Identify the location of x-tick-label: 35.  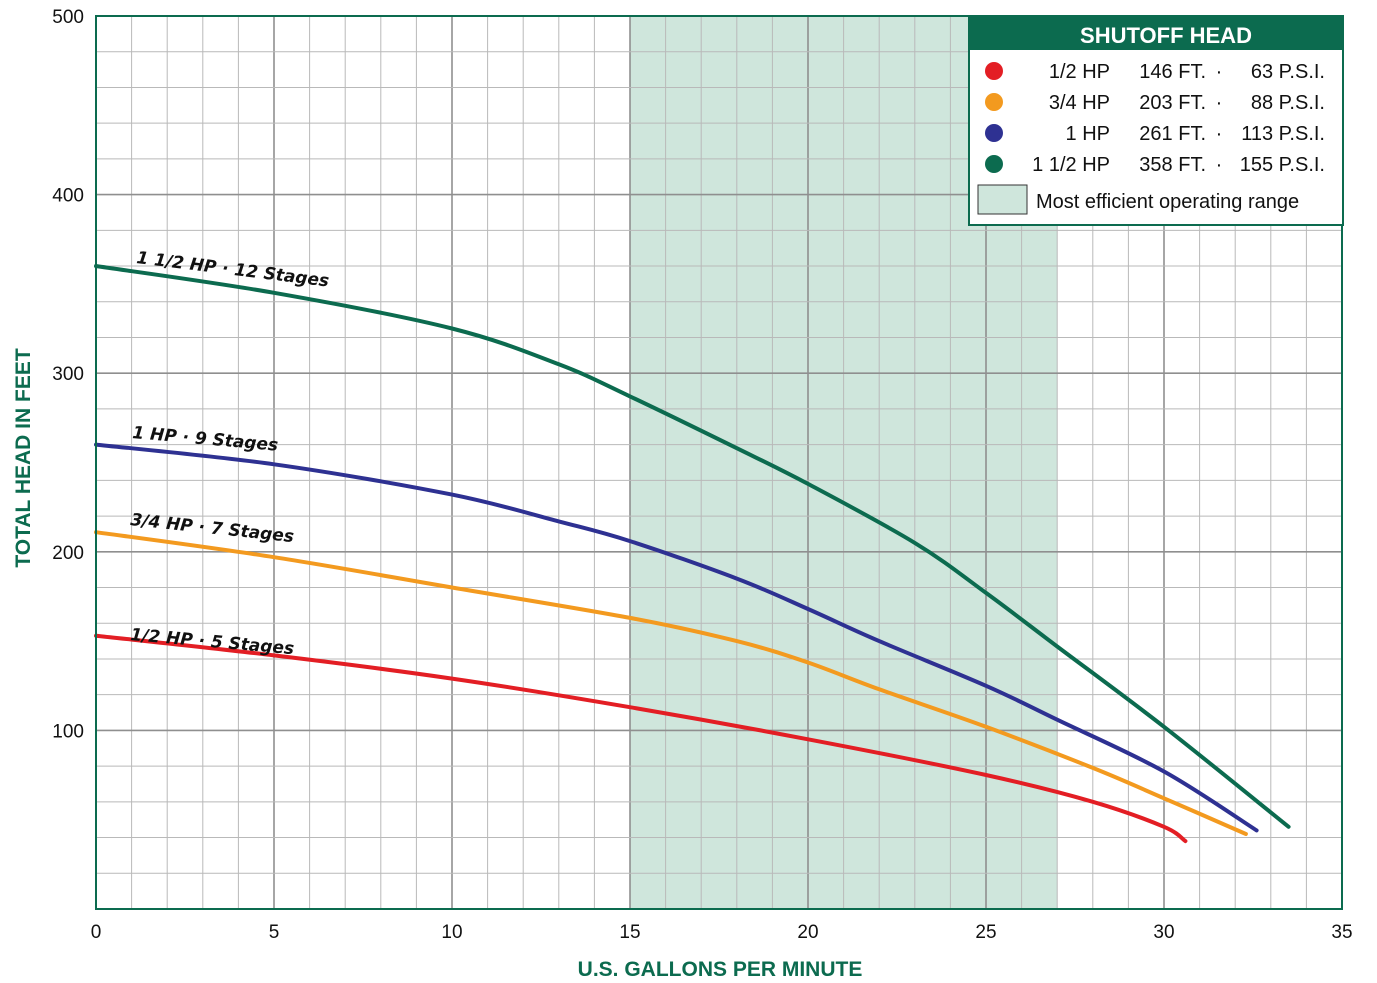
(1341, 932).